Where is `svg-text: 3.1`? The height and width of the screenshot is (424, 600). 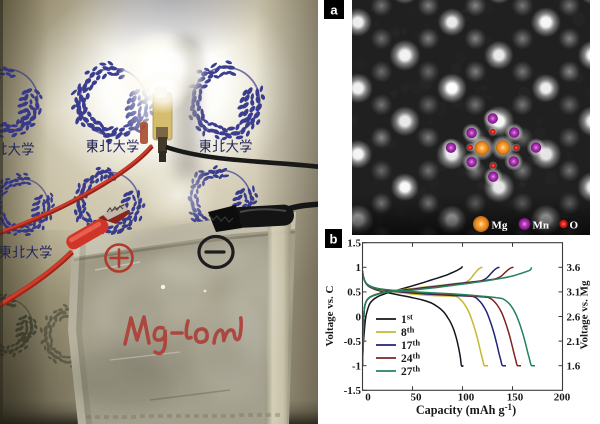
svg-text: 3.1 is located at coordinates (574, 293).